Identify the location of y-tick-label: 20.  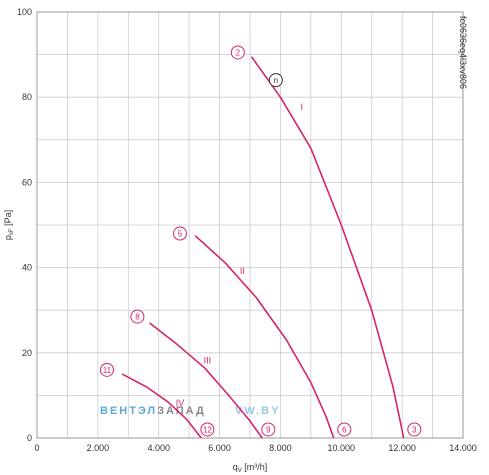
(27, 353).